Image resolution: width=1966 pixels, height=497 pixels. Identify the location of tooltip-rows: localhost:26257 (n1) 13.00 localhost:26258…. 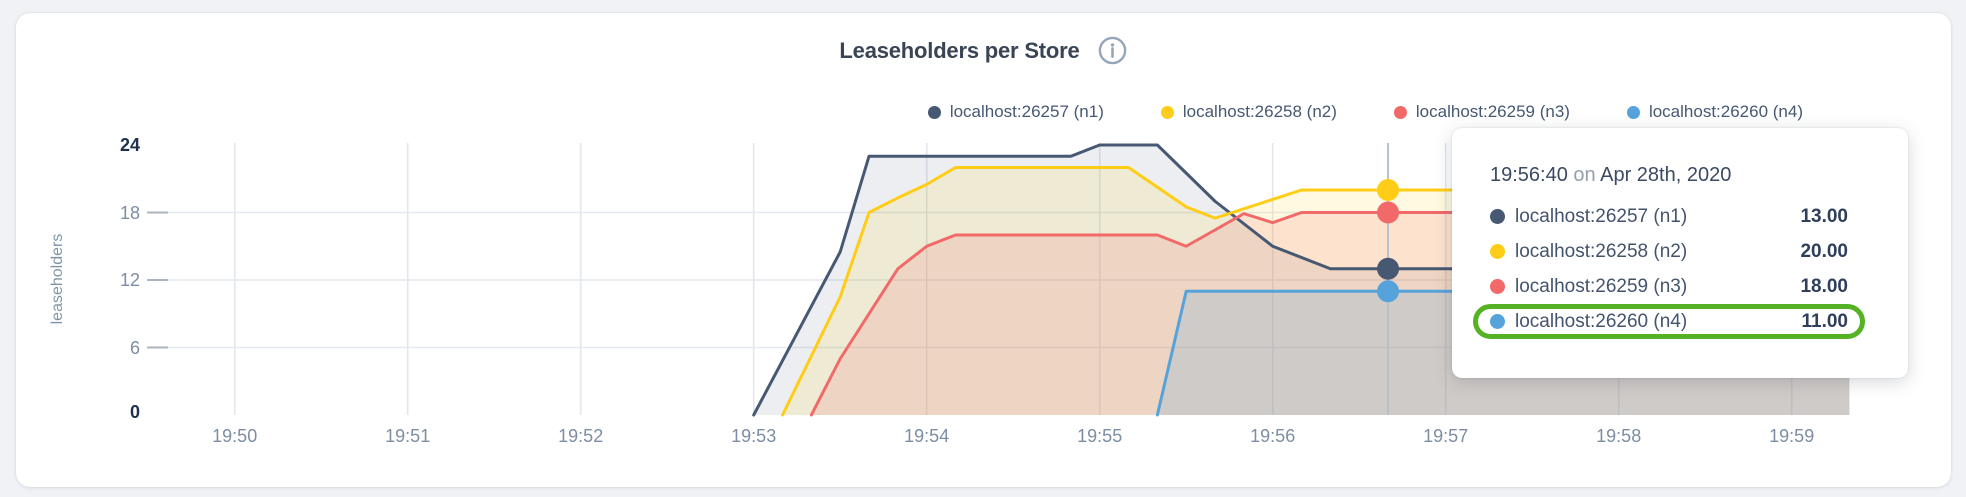
(1680, 269).